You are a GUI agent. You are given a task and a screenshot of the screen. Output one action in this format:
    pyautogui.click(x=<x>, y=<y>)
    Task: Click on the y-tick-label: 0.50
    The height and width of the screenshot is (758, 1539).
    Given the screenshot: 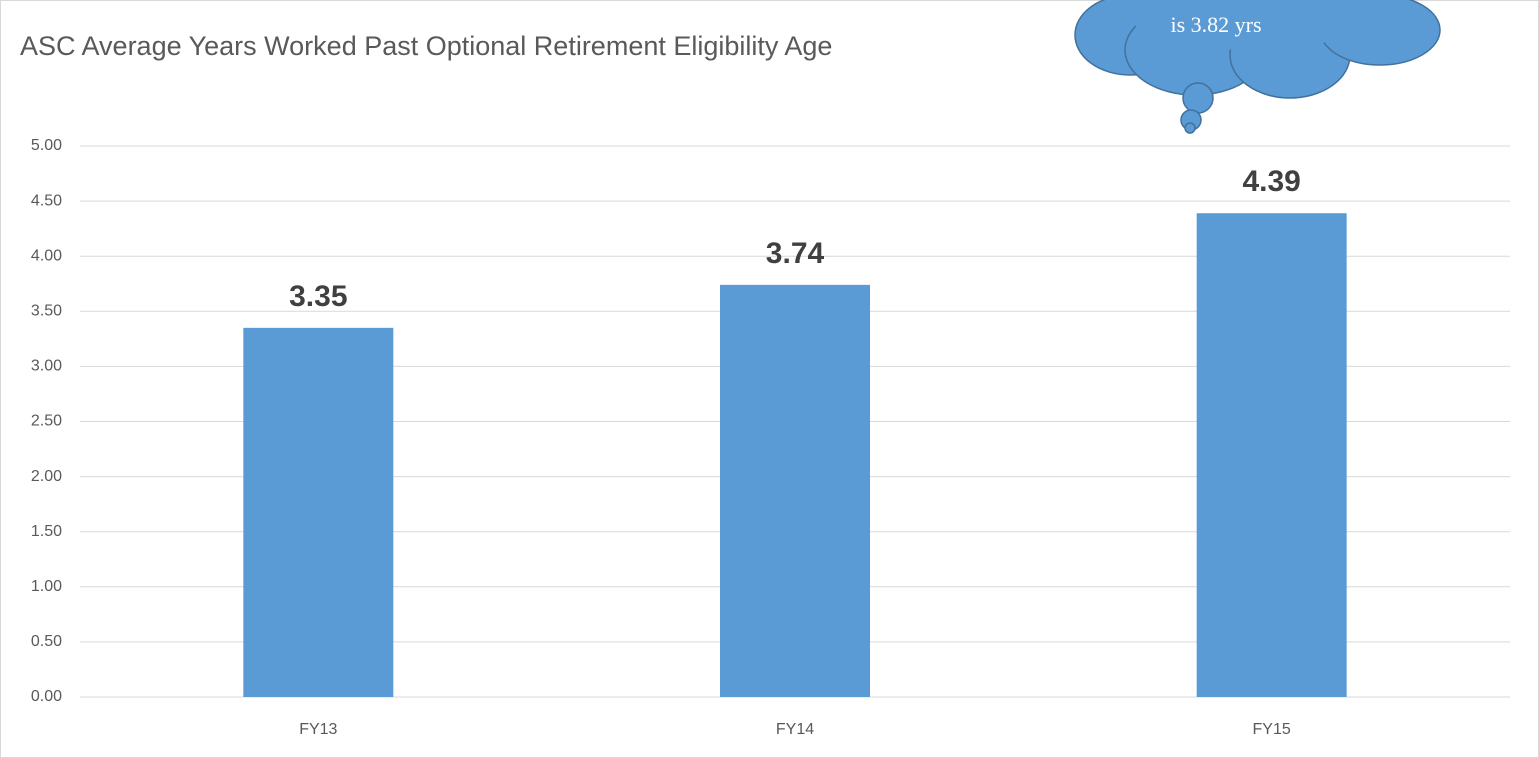 What is the action you would take?
    pyautogui.click(x=46, y=641)
    